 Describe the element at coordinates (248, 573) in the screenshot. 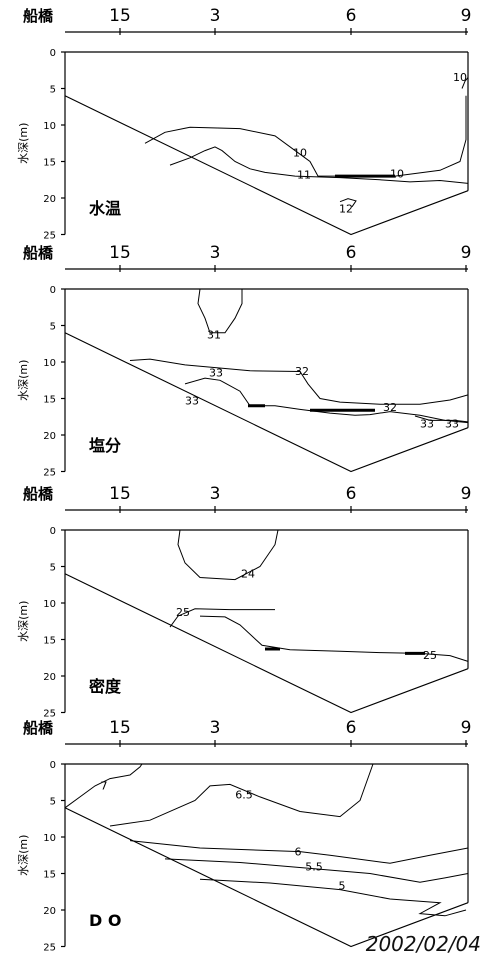

I see `contour-label: 24` at that location.